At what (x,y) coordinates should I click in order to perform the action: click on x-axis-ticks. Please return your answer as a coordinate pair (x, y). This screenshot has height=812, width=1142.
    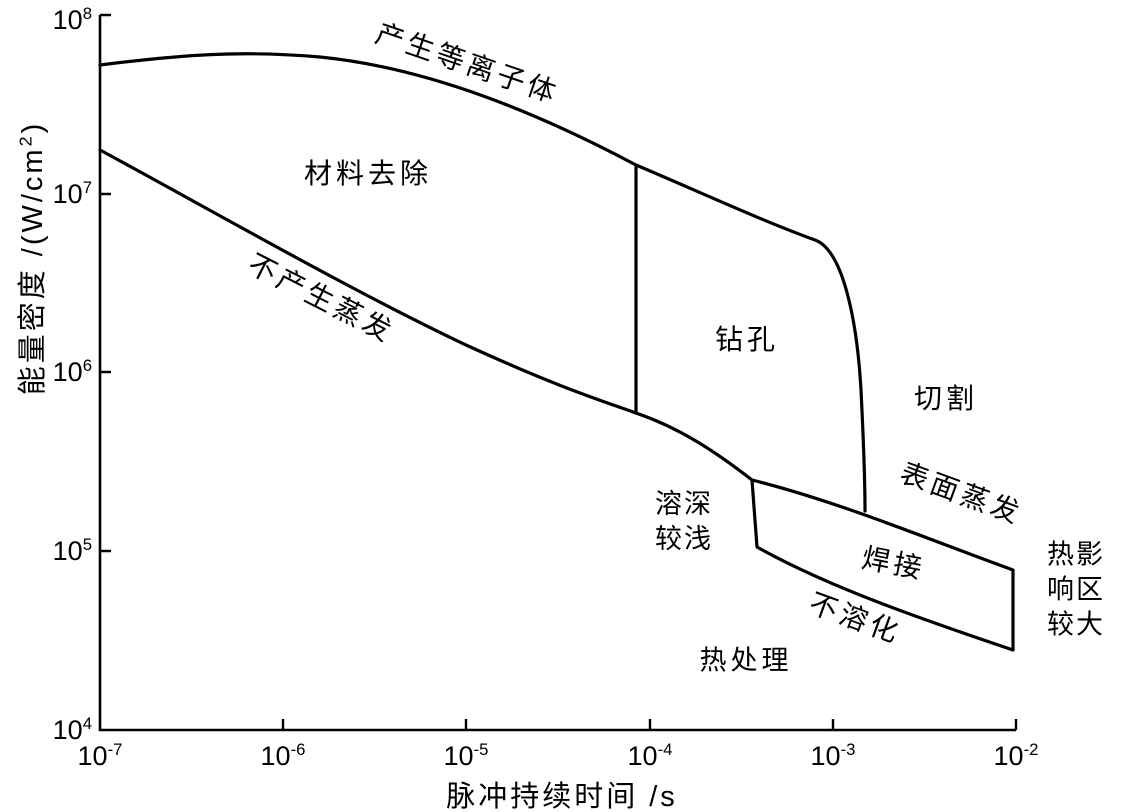
    Looking at the image, I should click on (649, 724).